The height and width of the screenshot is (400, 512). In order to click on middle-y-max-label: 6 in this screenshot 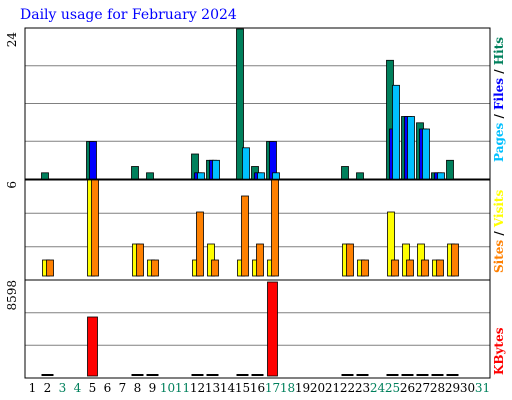, I will do `click(12, 185)`.